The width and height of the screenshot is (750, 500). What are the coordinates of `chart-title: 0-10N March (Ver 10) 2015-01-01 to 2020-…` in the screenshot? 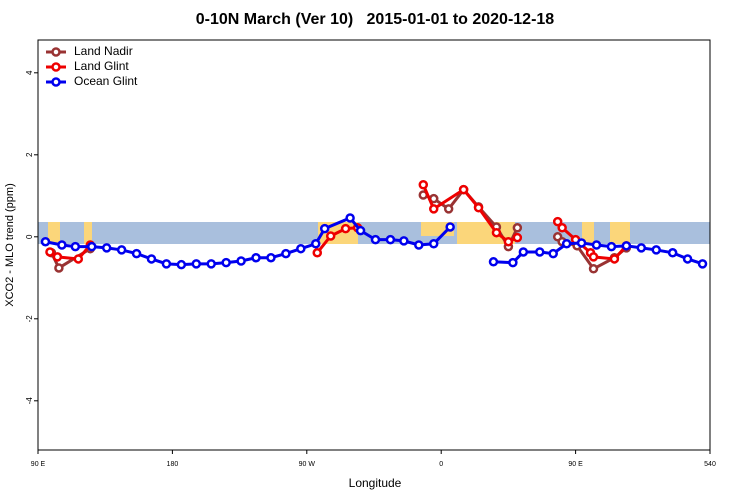 It's located at (375, 19).